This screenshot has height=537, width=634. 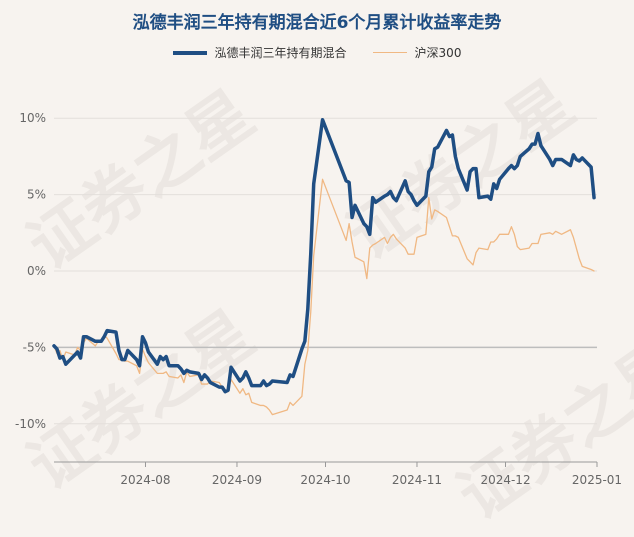 I want to click on legend-item-fund: 泓德丰润三年持有期混合, so click(x=259, y=52).